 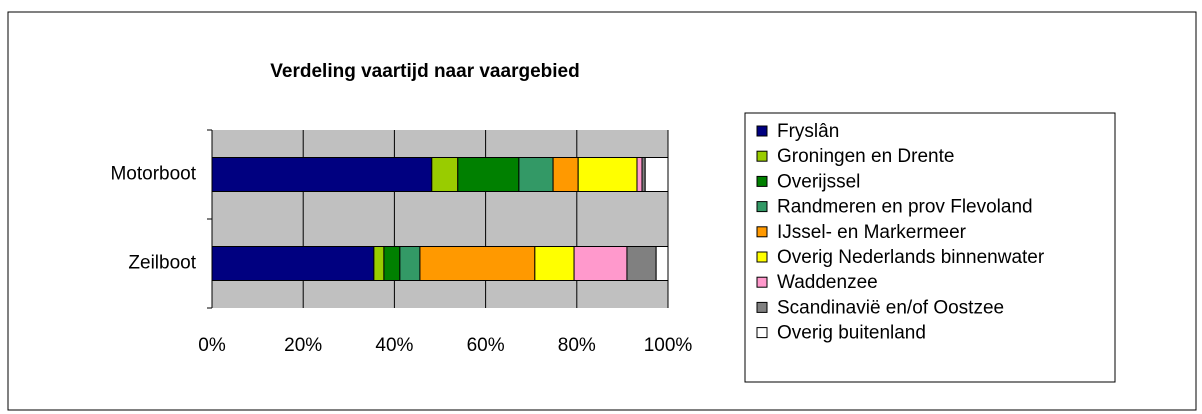 I want to click on x-tick-label: 0%, so click(x=212, y=345).